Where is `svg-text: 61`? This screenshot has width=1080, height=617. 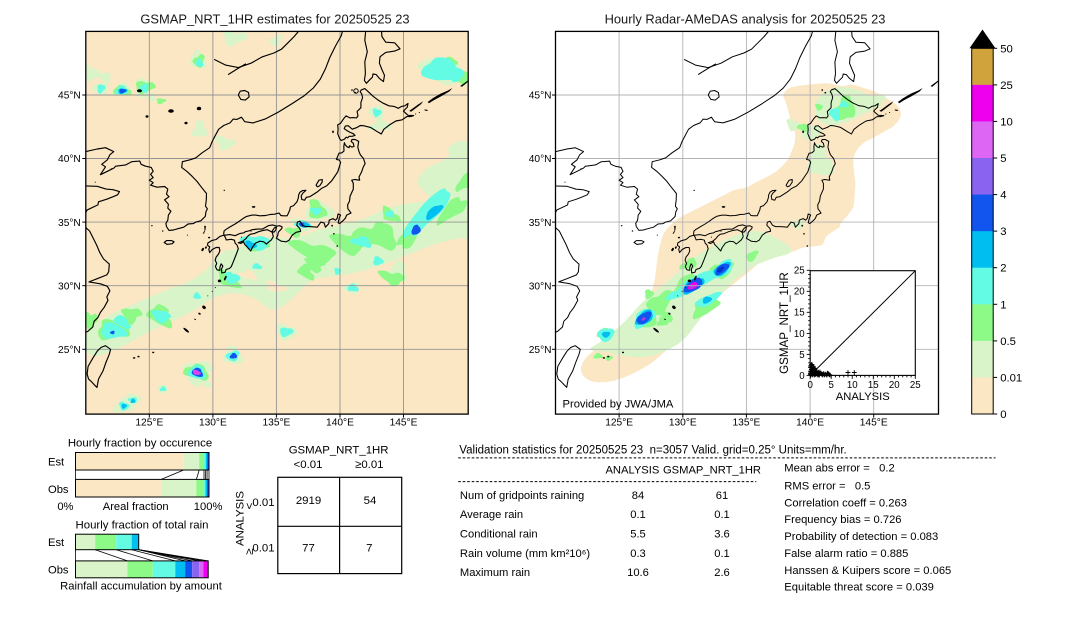 svg-text: 61 is located at coordinates (722, 496).